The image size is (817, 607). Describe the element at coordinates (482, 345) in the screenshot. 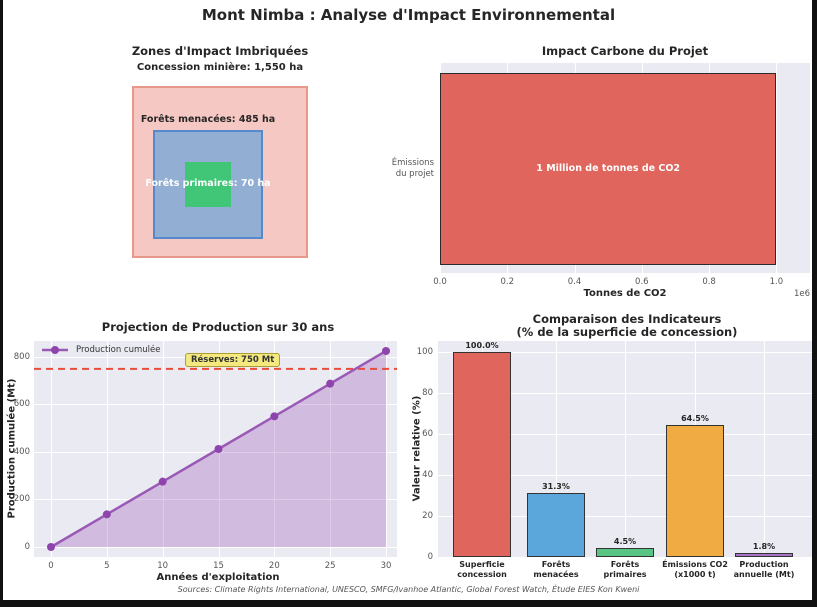

I see `comparaison-bar-value-label: 100.0%` at that location.